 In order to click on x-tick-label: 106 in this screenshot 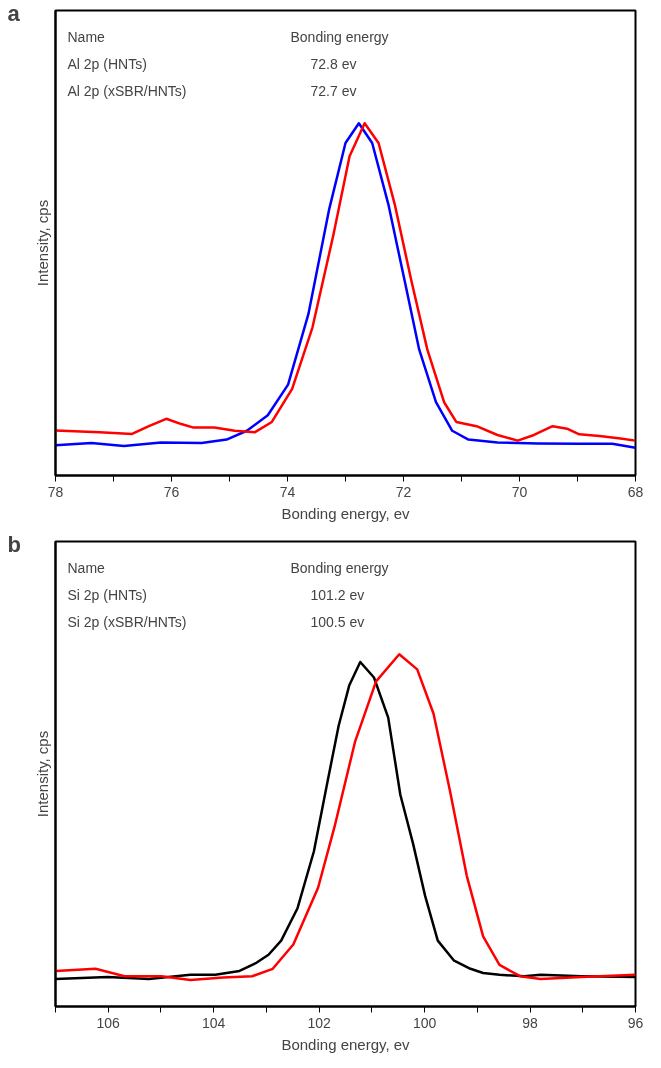, I will do `click(108, 1022)`.